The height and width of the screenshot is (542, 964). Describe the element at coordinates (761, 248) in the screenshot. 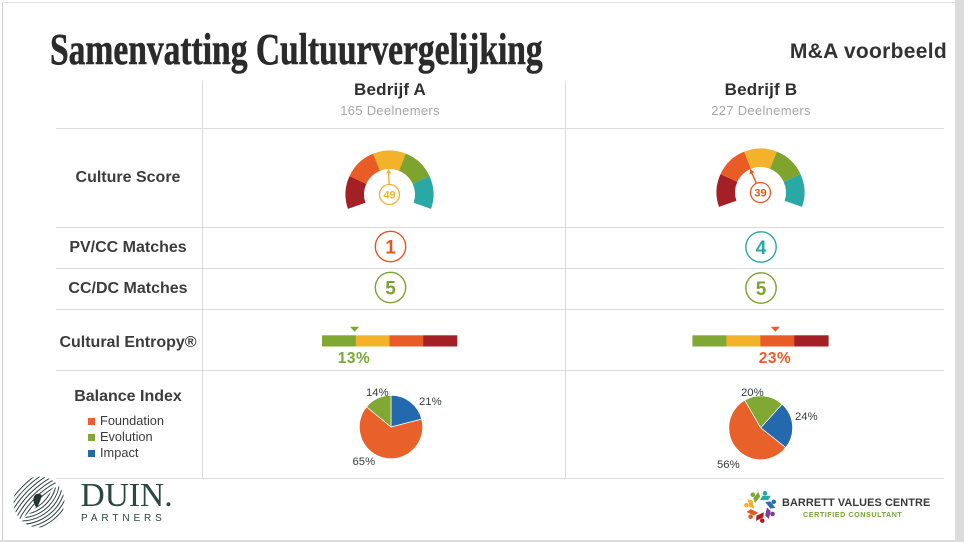

I see `svg-text: 4` at that location.